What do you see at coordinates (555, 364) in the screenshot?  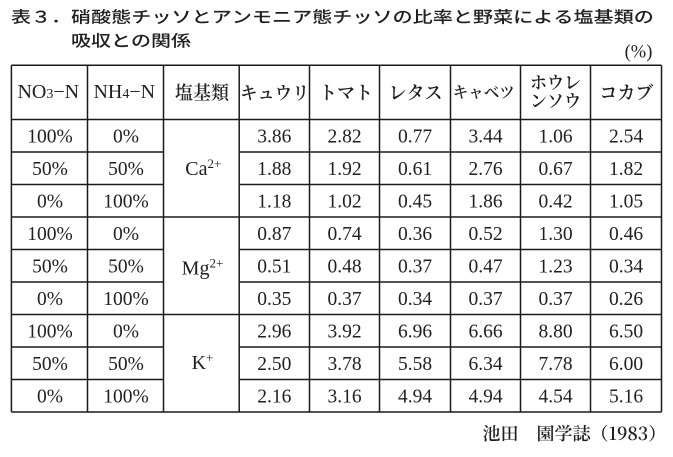 I see `svg-text: 7.78` at bounding box center [555, 364].